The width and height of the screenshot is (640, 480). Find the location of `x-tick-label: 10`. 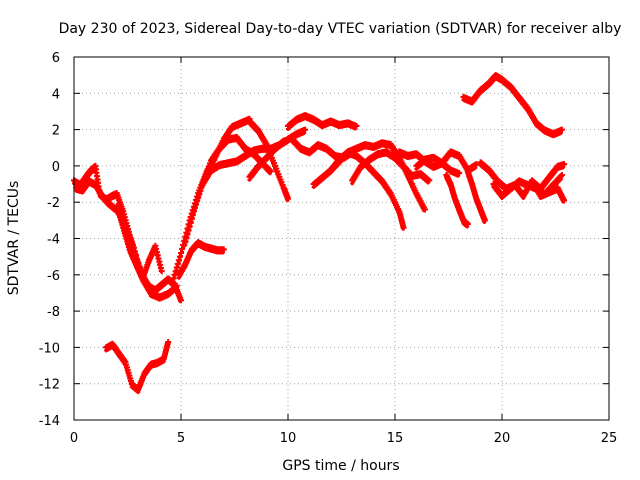

x-tick-label: 10 is located at coordinates (288, 438).